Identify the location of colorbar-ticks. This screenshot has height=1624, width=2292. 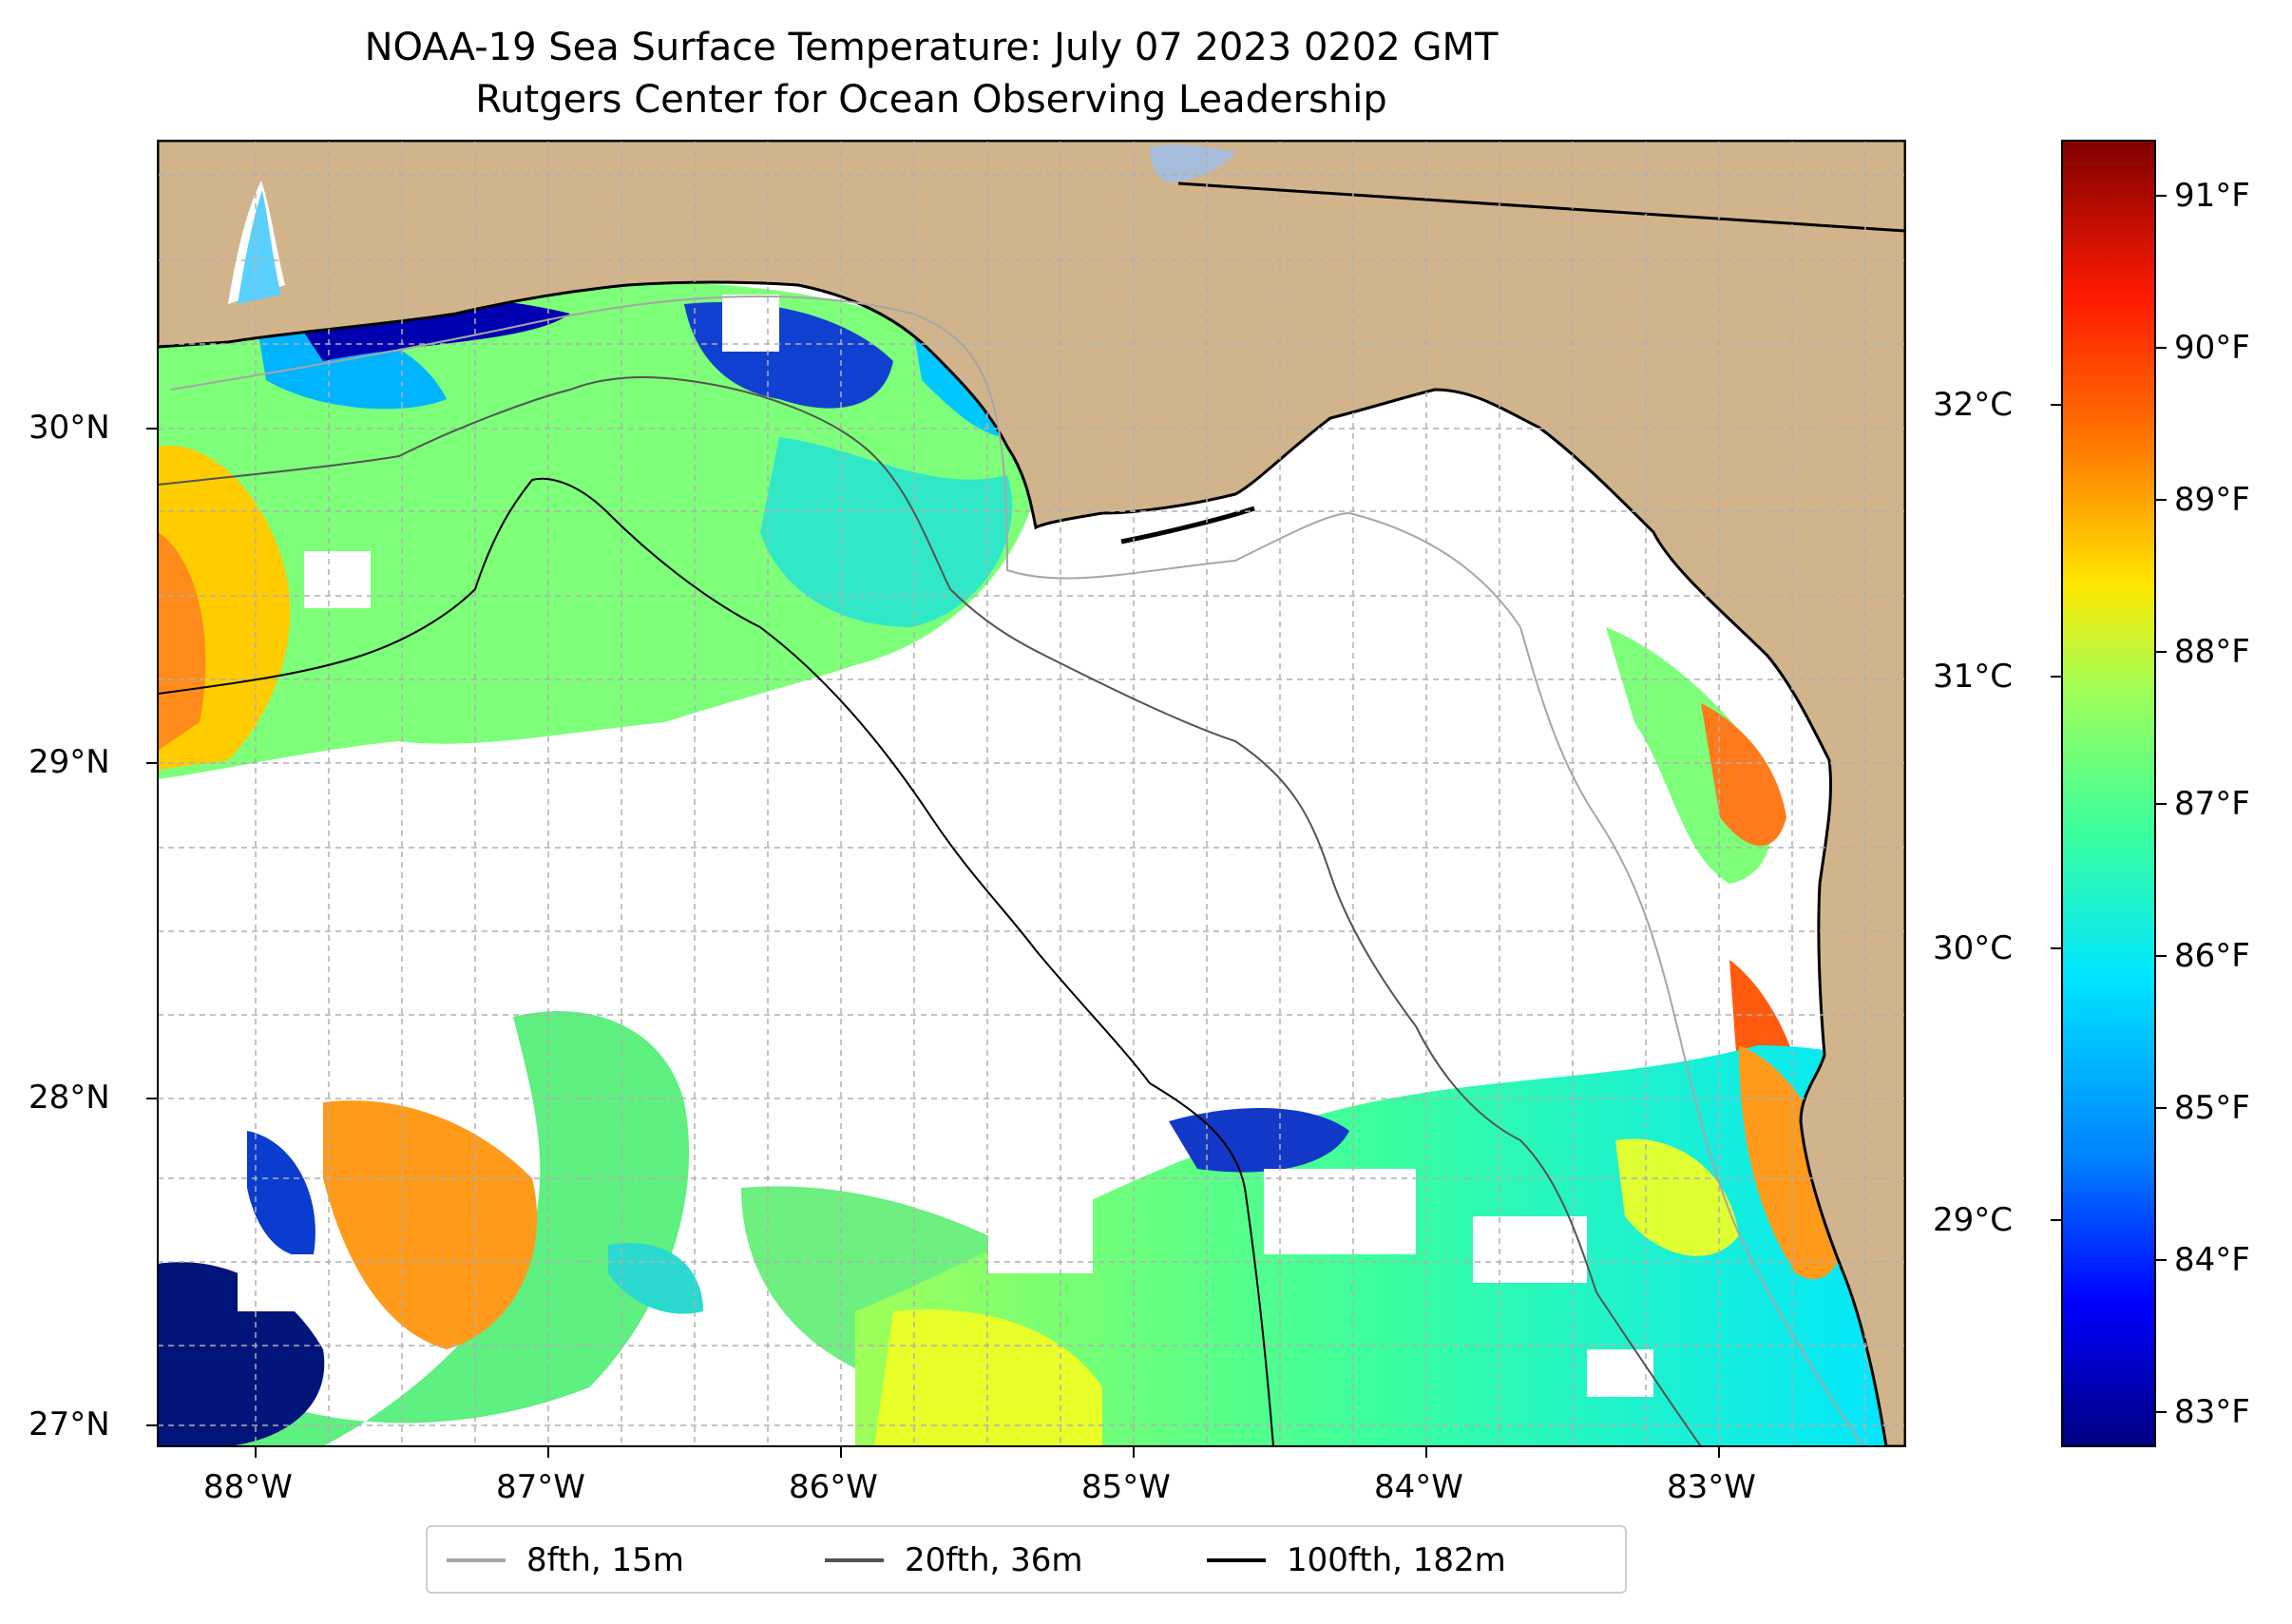
(2109, 804).